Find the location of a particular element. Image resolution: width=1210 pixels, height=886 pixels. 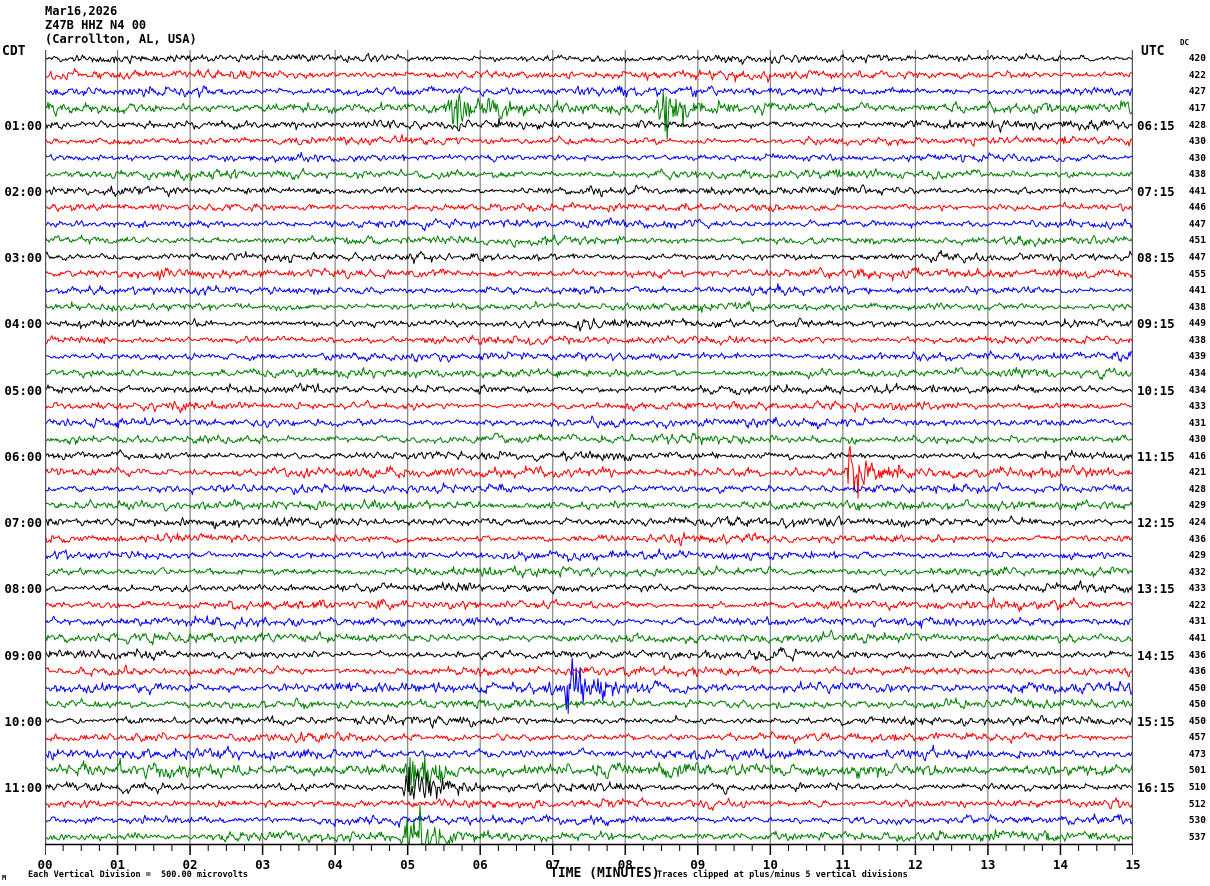

footer-corner-mark: M is located at coordinates (4, 878).